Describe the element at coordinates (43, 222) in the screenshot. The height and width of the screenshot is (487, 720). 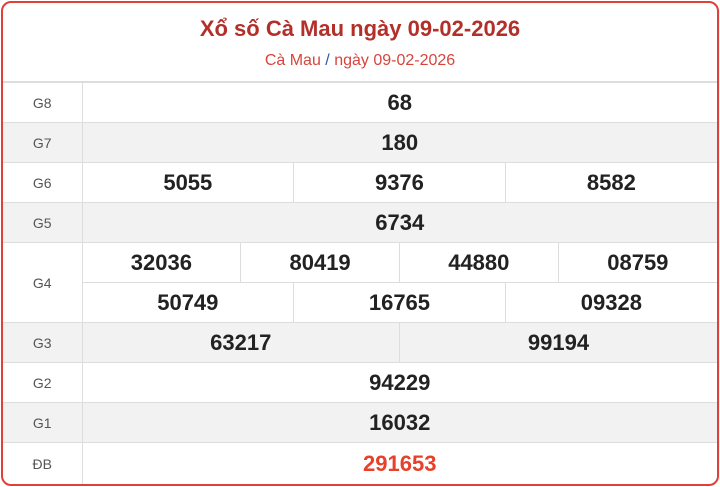
I see `prize-label: G5` at that location.